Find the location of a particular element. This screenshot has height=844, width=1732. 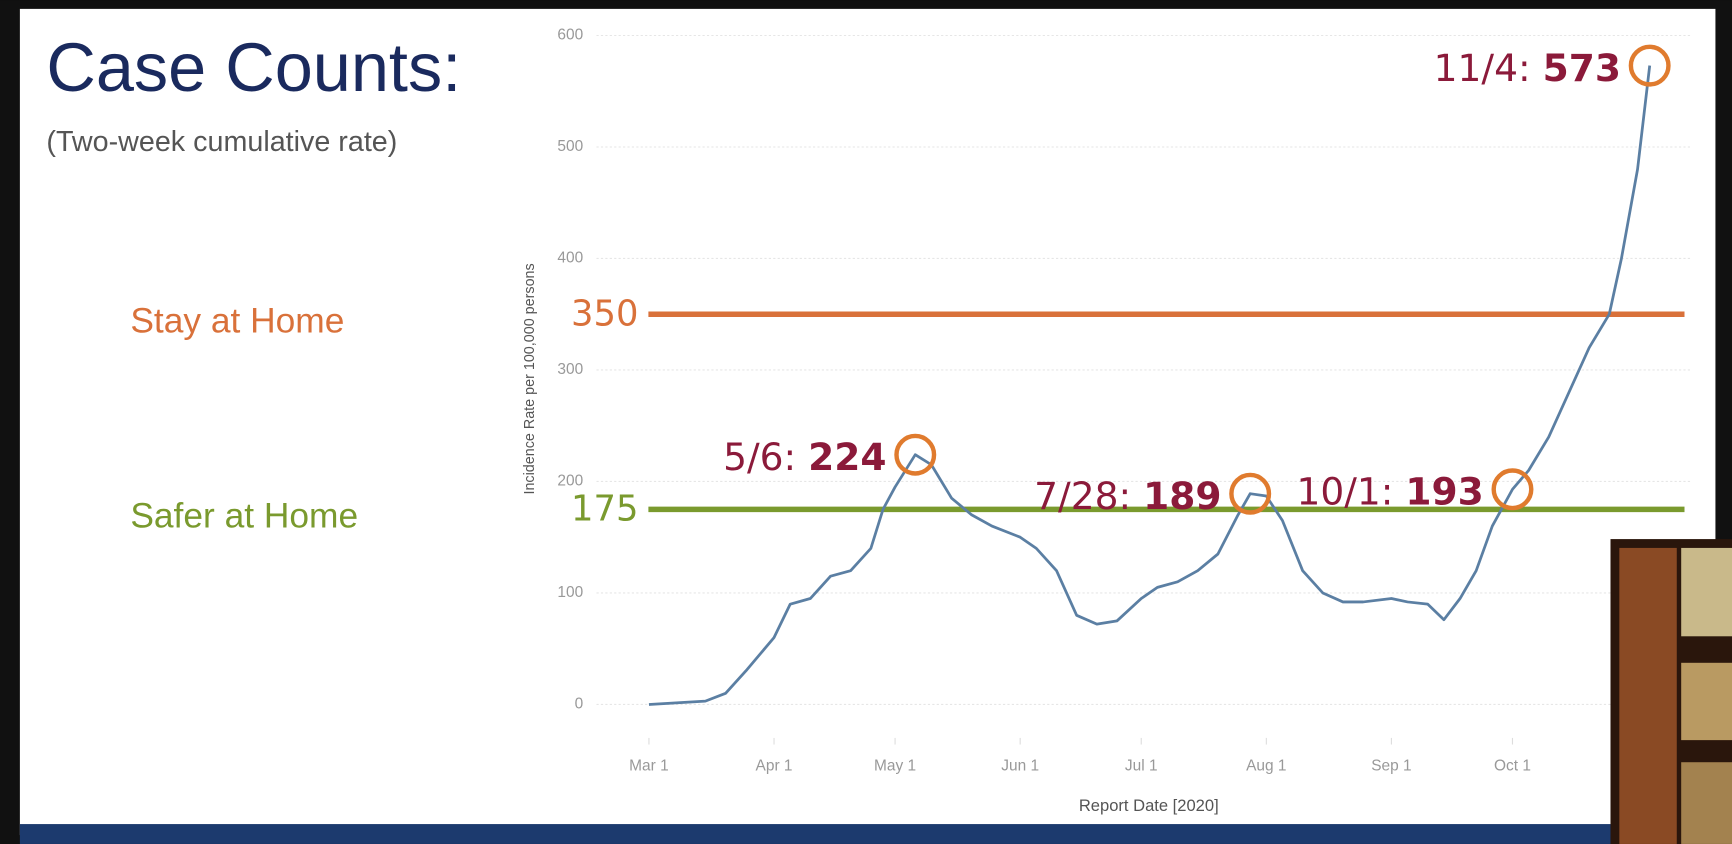

y-tick-label: 0 is located at coordinates (579, 704).